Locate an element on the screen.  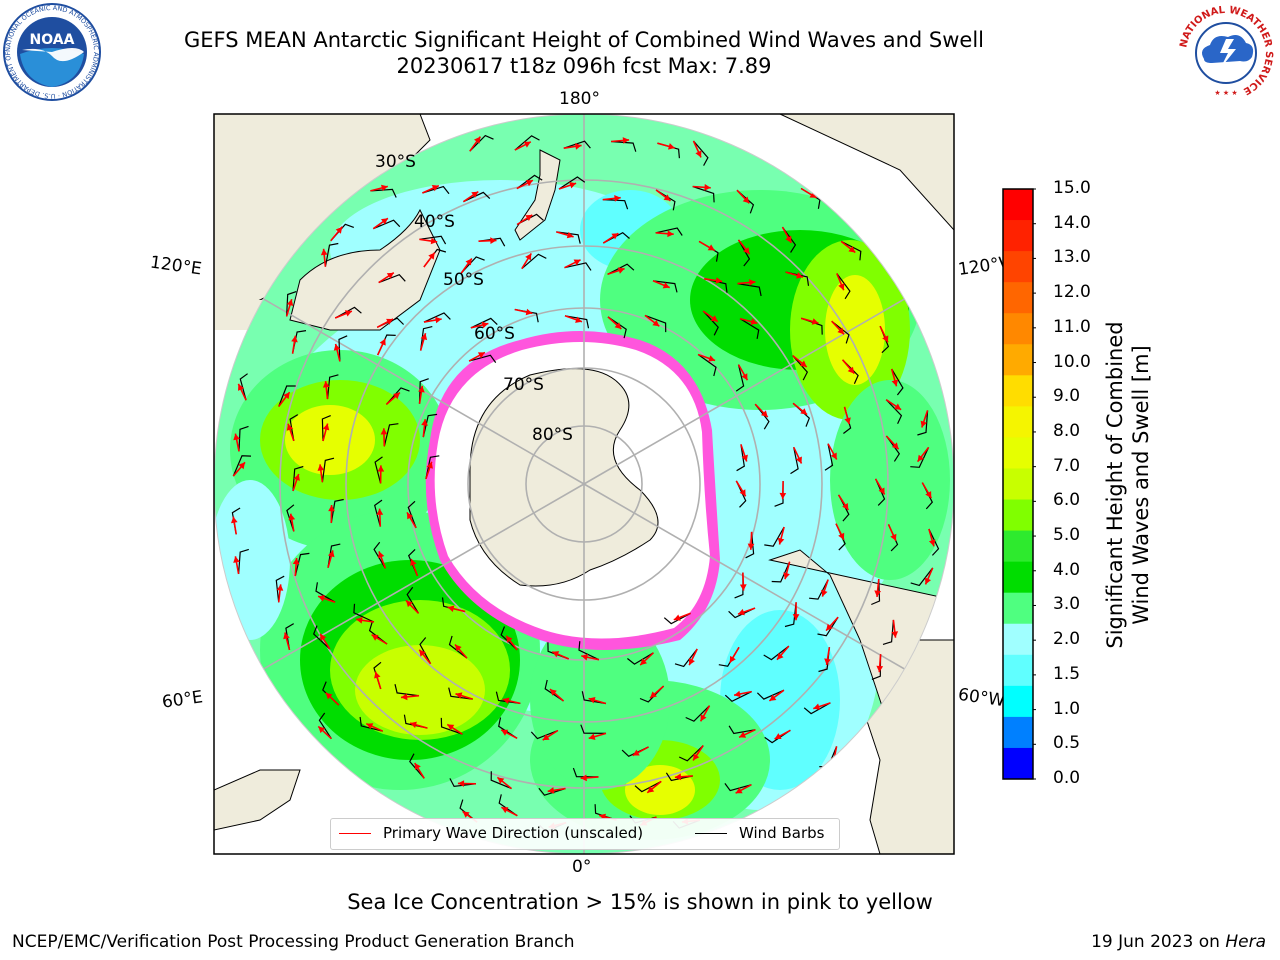
lat-label-60s: 60°S is located at coordinates (494, 334).